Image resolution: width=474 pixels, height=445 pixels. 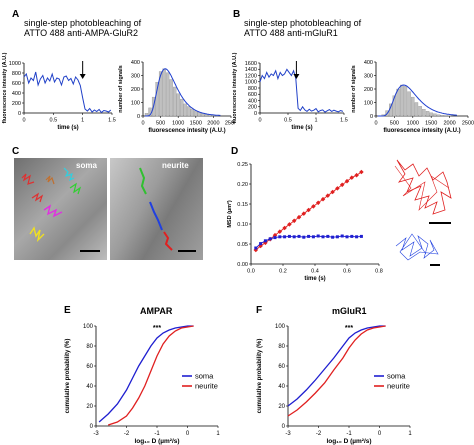 What do you see at coordinates (54, 121) in the screenshot?
I see `x-tick-label: 0.5` at bounding box center [54, 121].